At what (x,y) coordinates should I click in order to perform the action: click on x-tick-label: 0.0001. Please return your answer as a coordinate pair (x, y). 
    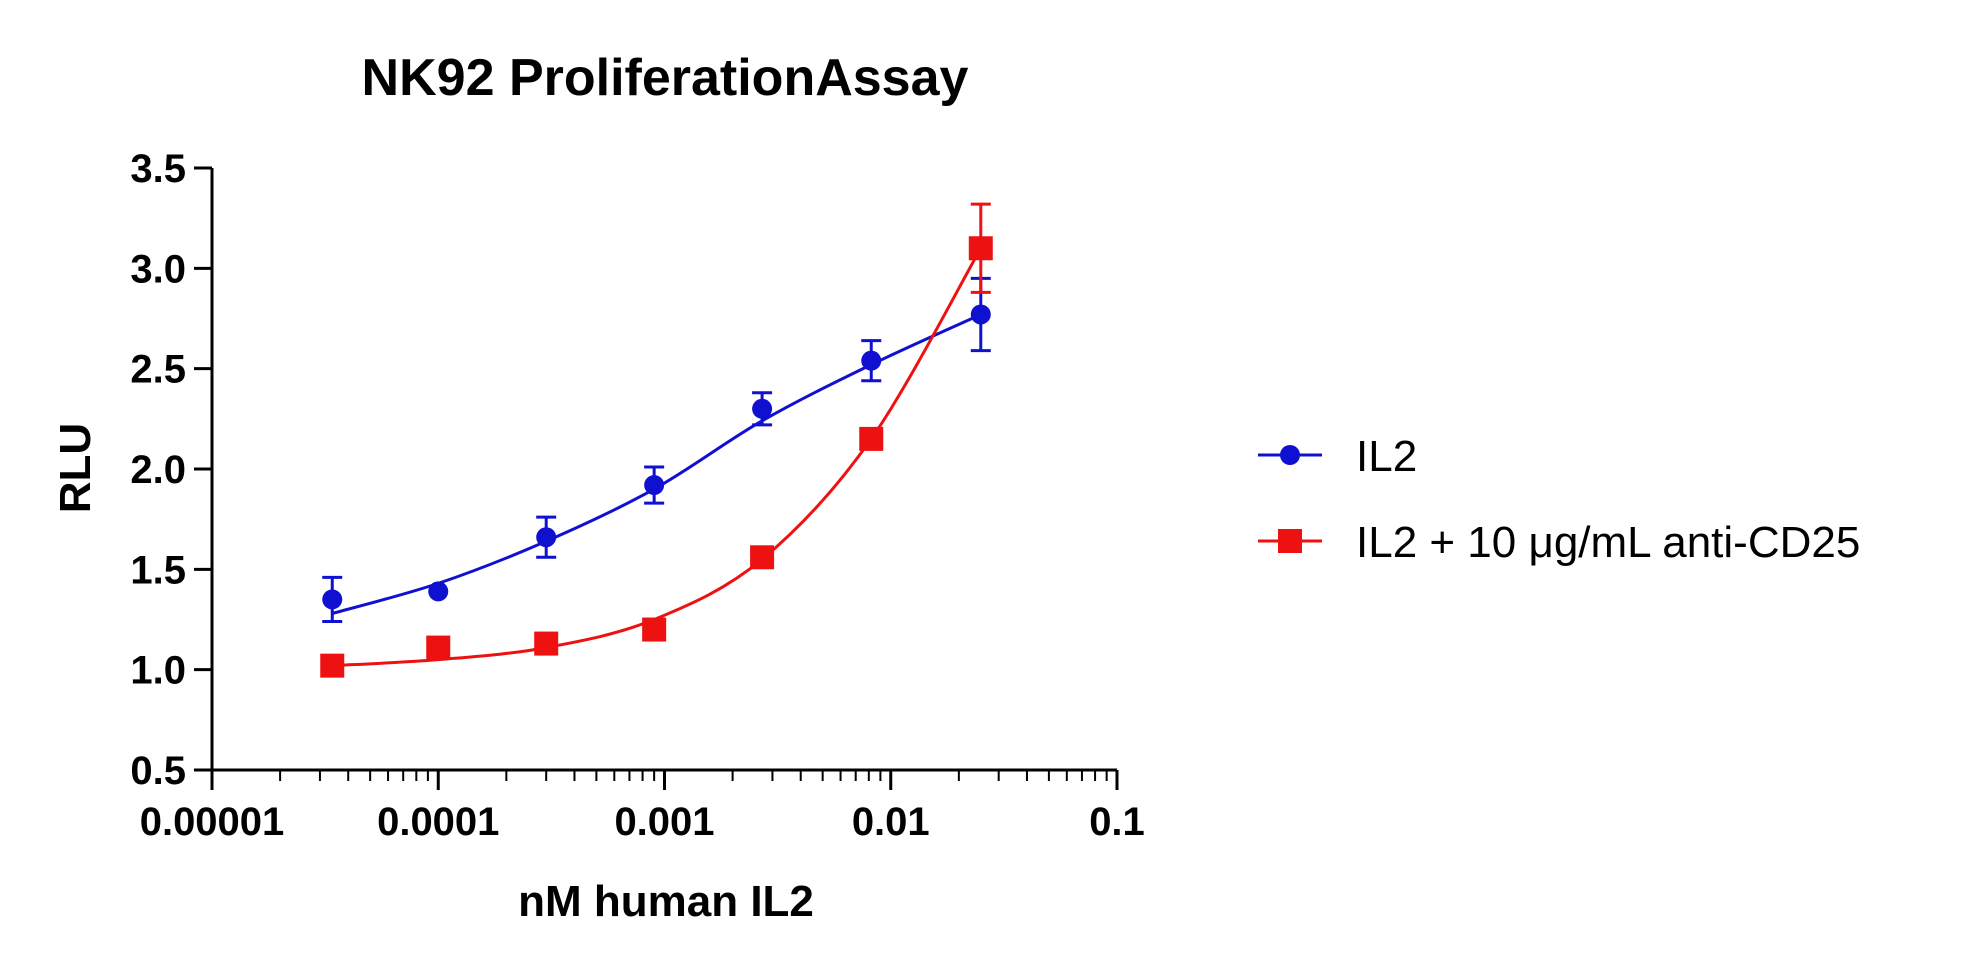
    Looking at the image, I should click on (438, 822).